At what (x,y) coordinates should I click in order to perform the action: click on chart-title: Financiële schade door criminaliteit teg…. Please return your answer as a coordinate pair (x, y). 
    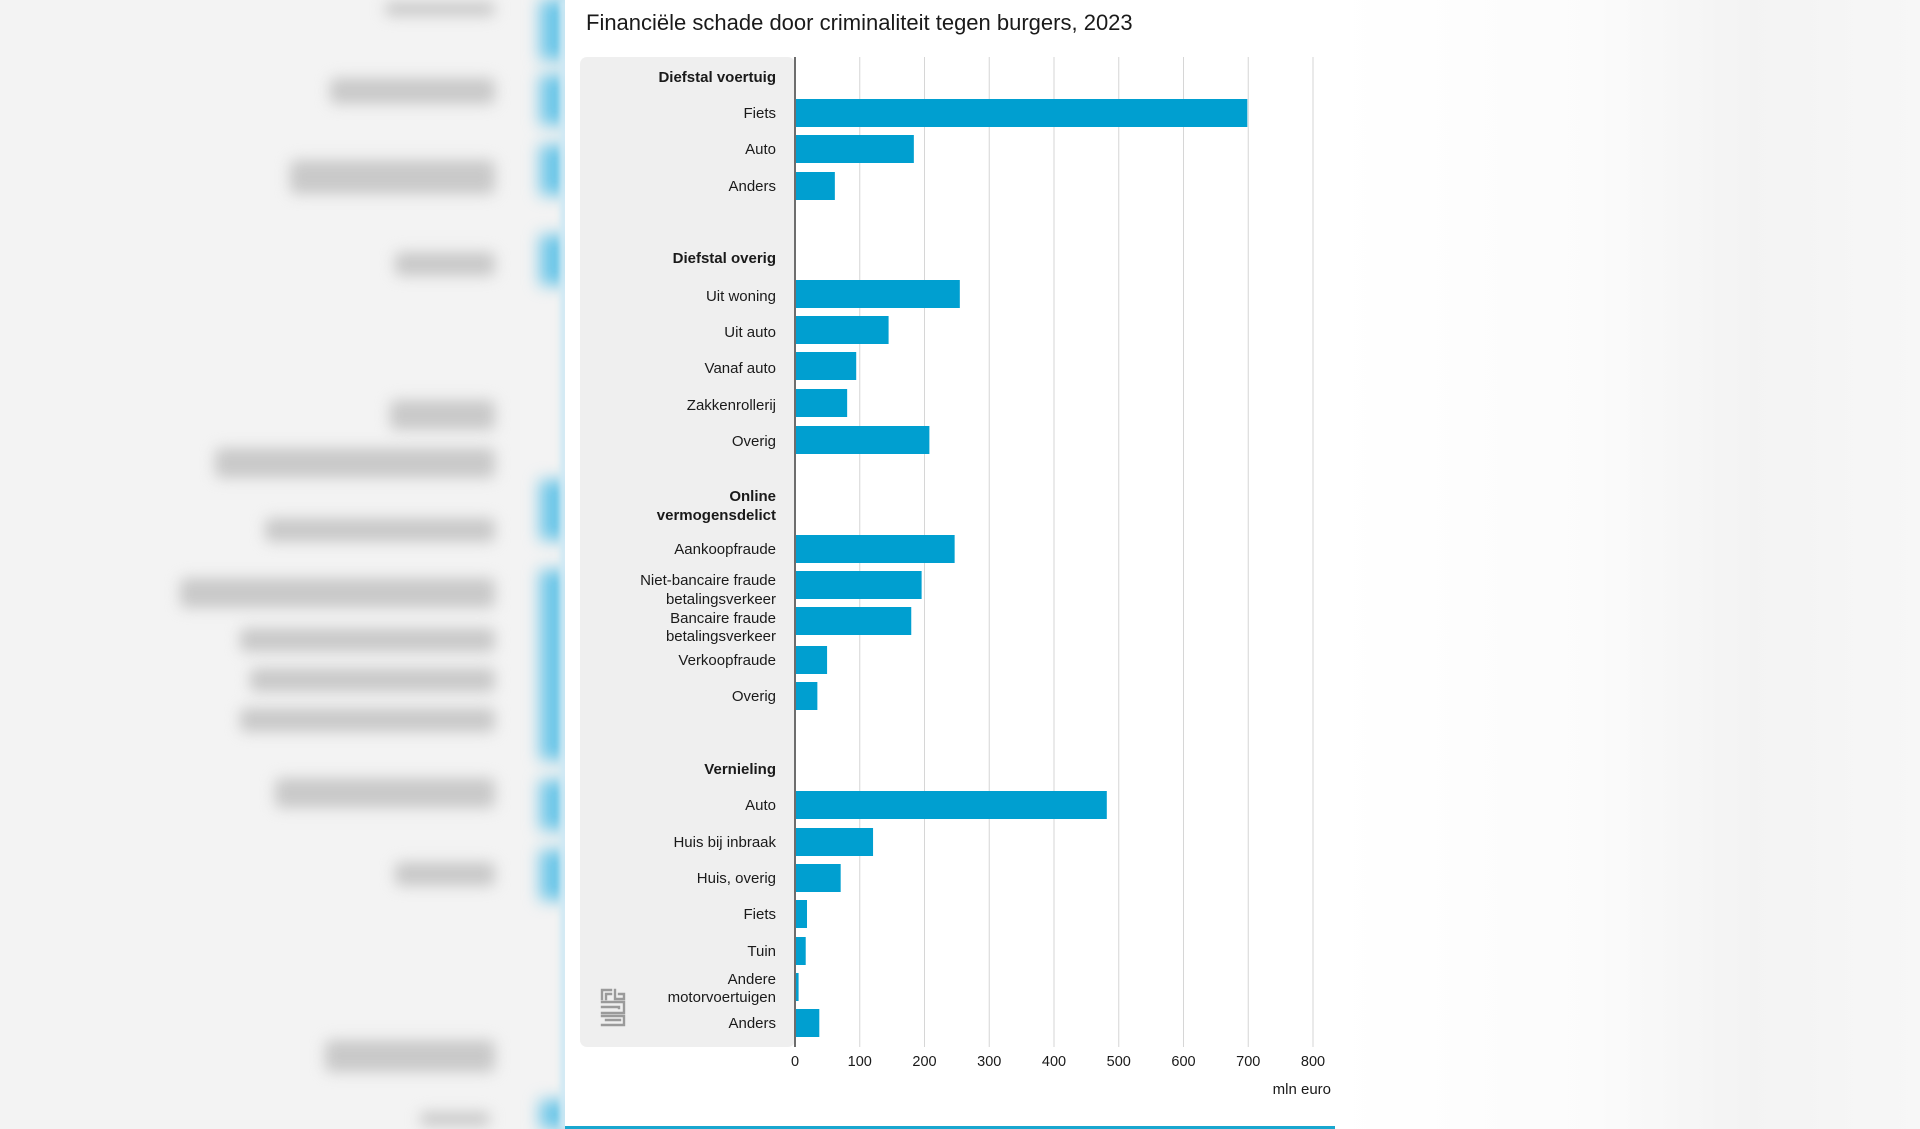
    Looking at the image, I should click on (859, 22).